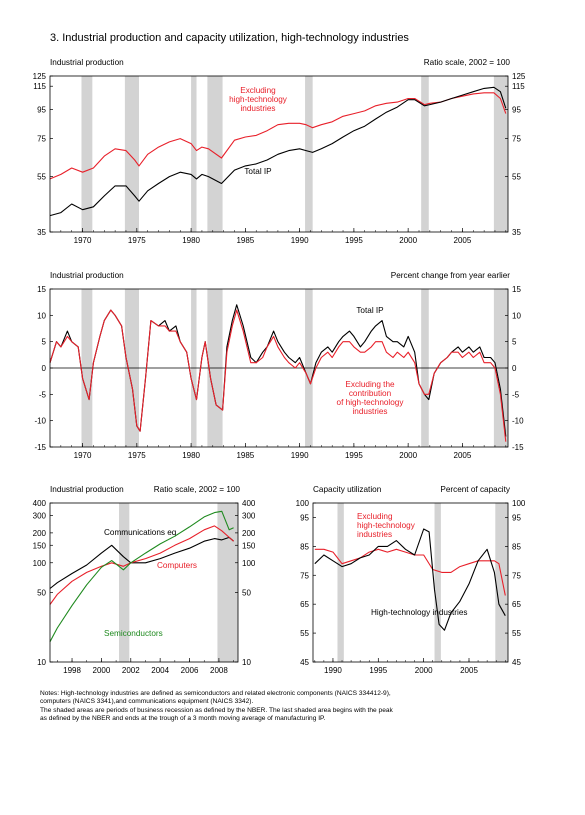 The height and width of the screenshot is (815, 585). What do you see at coordinates (475, 489) in the screenshot?
I see `panel-scale-note: Percent of capacity` at bounding box center [475, 489].